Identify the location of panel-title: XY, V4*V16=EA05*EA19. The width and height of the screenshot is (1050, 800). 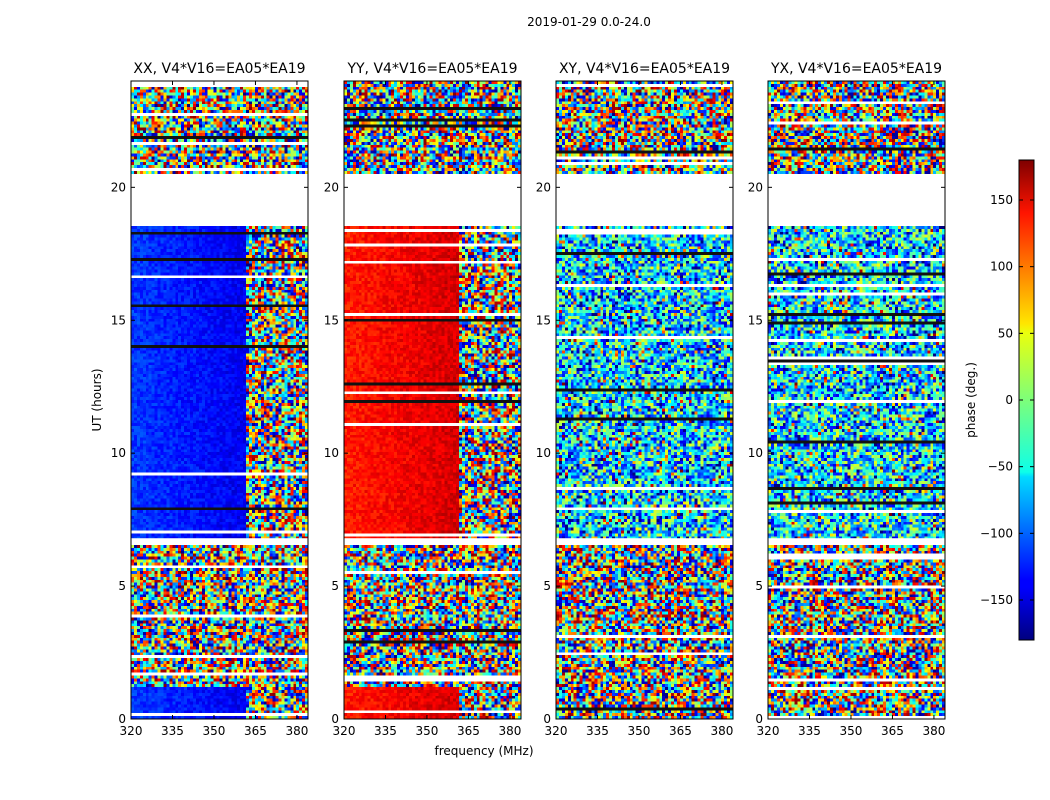
(644, 69).